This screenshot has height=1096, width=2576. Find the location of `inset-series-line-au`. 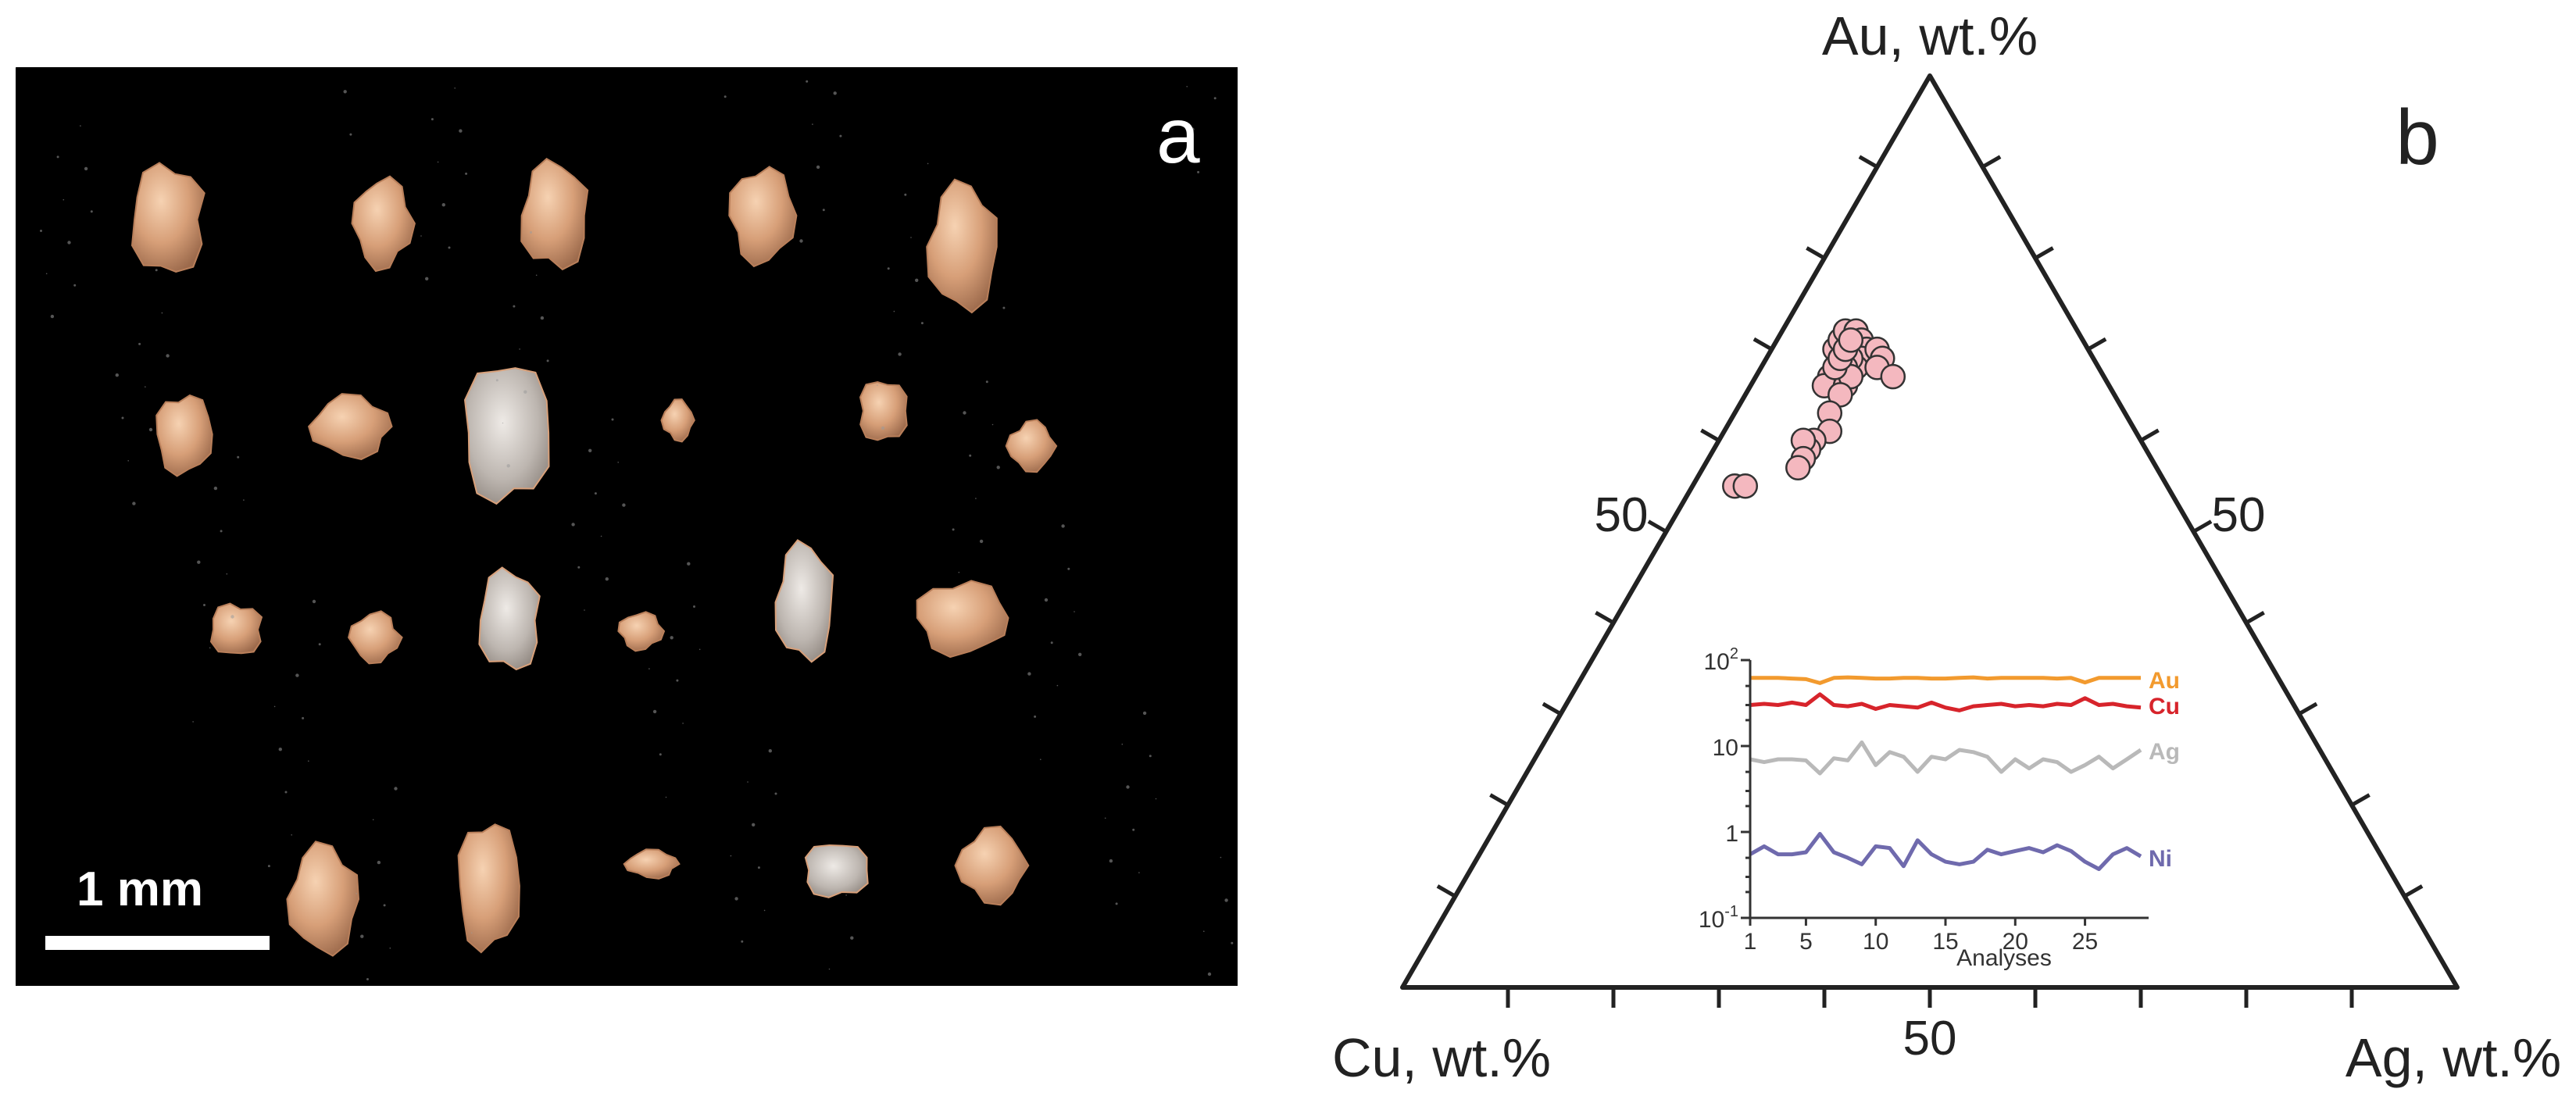

inset-series-line-au is located at coordinates (1946, 680).